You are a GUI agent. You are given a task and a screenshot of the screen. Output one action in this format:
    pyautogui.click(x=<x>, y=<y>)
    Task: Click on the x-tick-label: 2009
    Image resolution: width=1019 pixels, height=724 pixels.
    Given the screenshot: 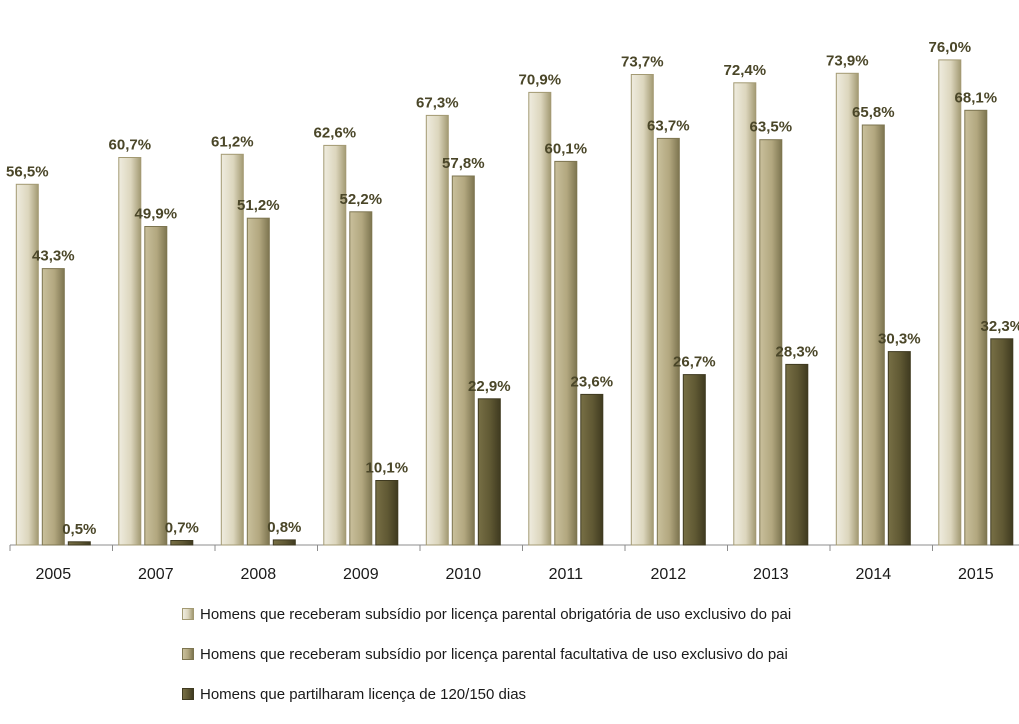 What is the action you would take?
    pyautogui.click(x=361, y=574)
    